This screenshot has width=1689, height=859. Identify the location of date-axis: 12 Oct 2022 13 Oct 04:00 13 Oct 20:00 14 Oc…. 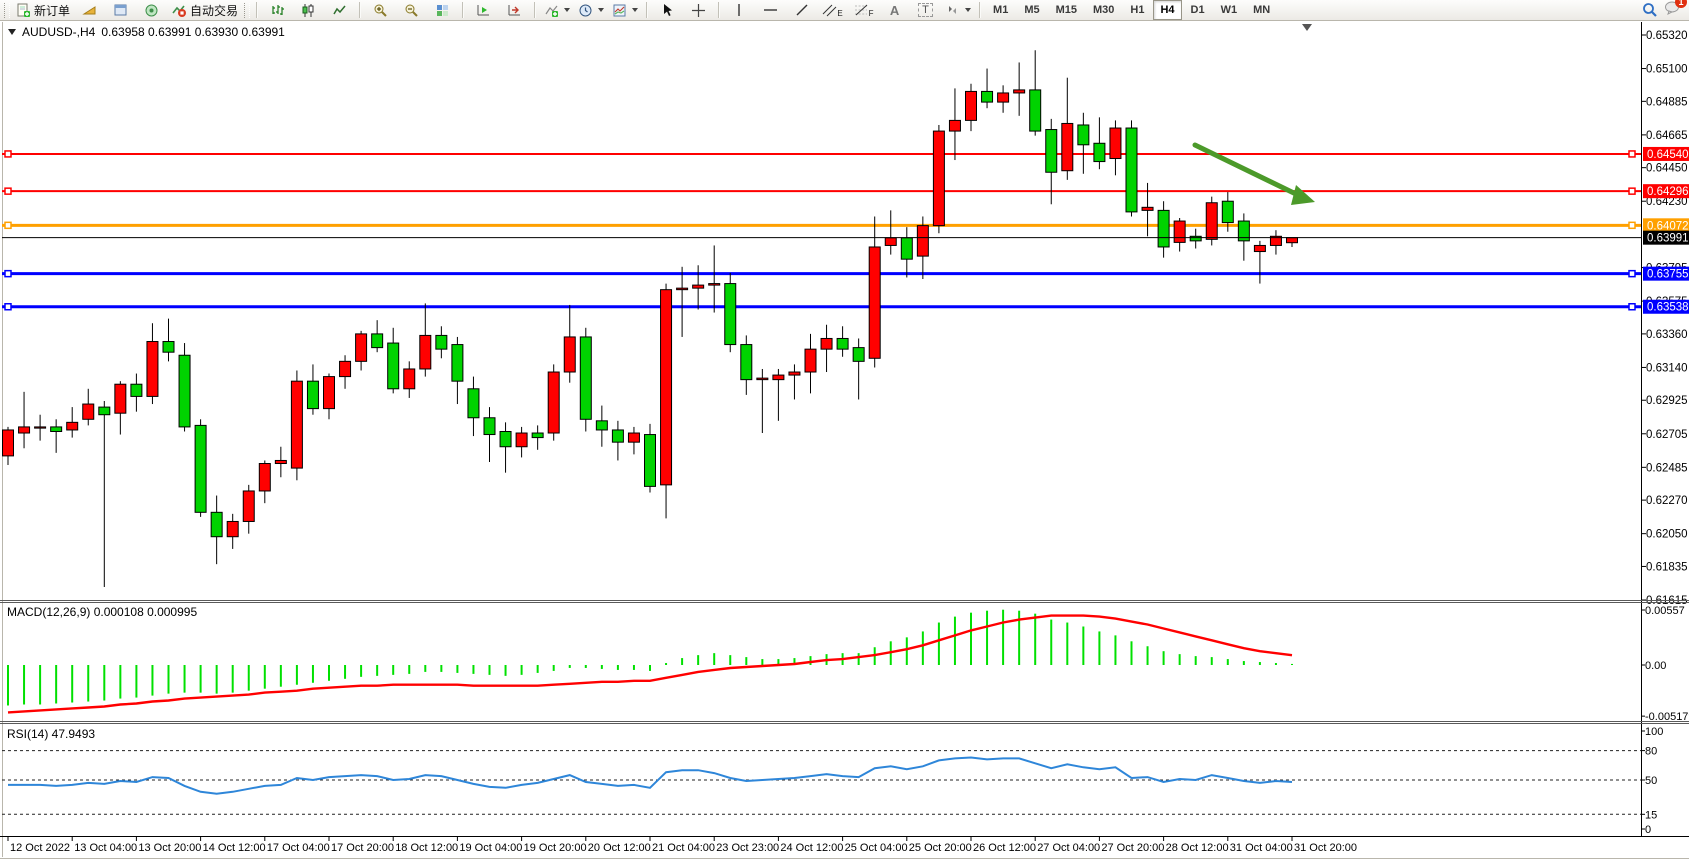
(682, 845).